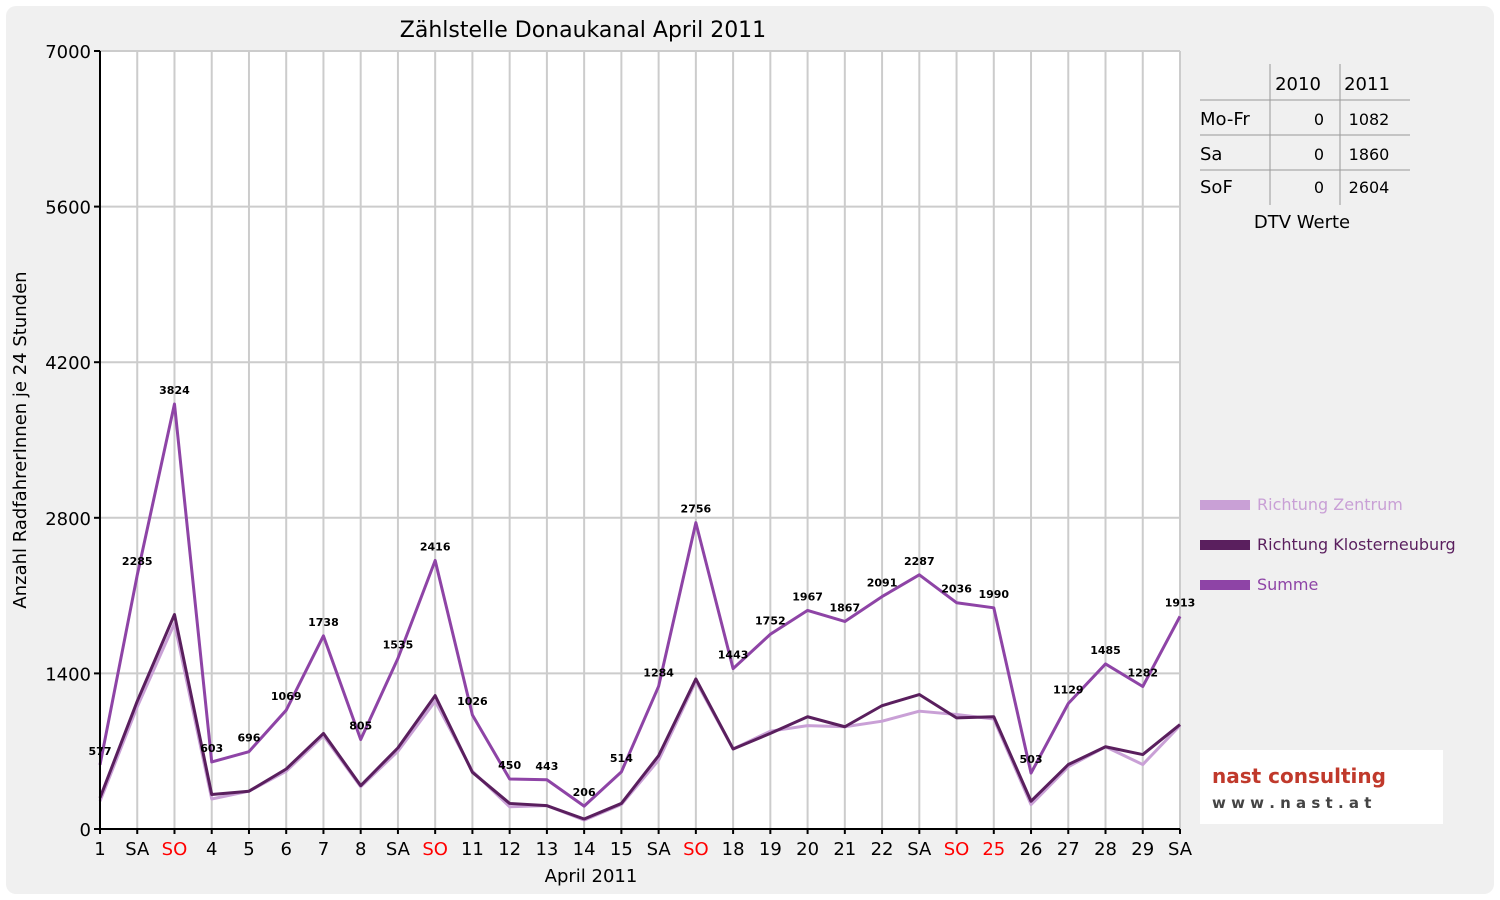 The width and height of the screenshot is (1500, 900). Describe the element at coordinates (591, 876) in the screenshot. I see `x-axis-label: April 2011` at that location.